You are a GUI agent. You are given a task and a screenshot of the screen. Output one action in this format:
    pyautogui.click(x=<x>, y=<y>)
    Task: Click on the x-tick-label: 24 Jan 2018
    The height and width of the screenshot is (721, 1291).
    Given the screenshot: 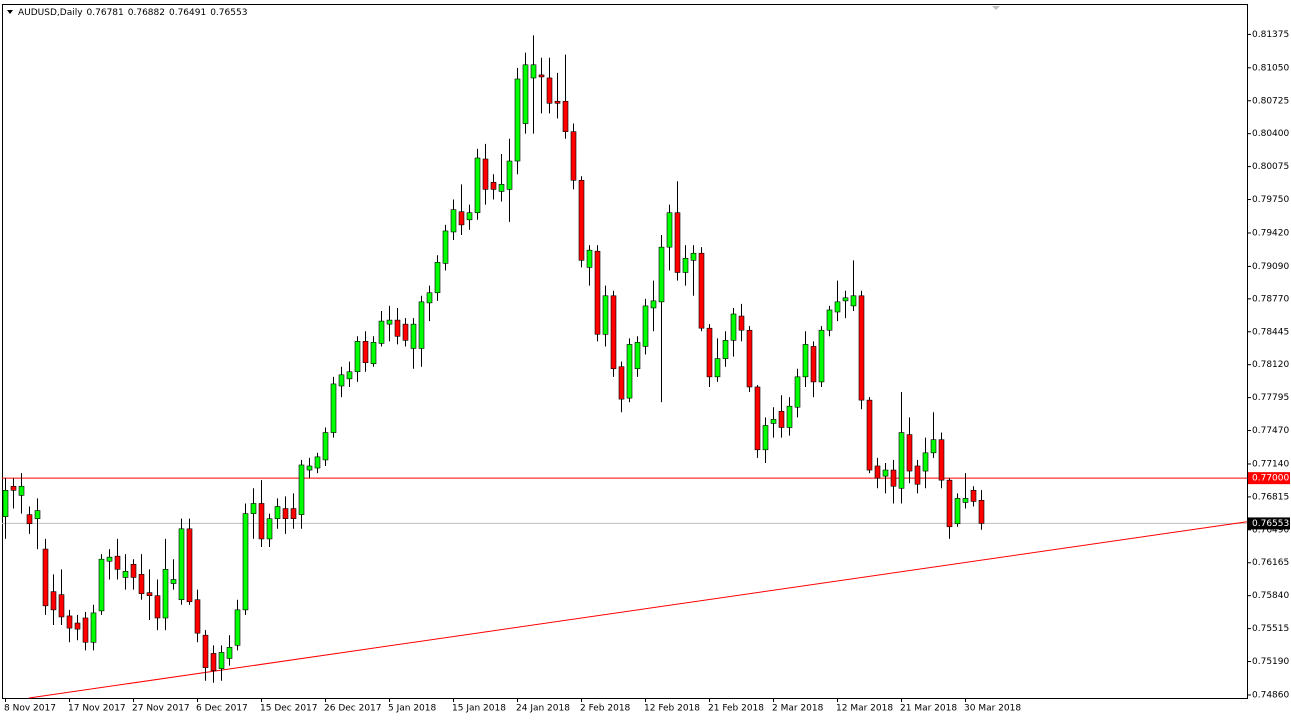 What is the action you would take?
    pyautogui.click(x=543, y=709)
    